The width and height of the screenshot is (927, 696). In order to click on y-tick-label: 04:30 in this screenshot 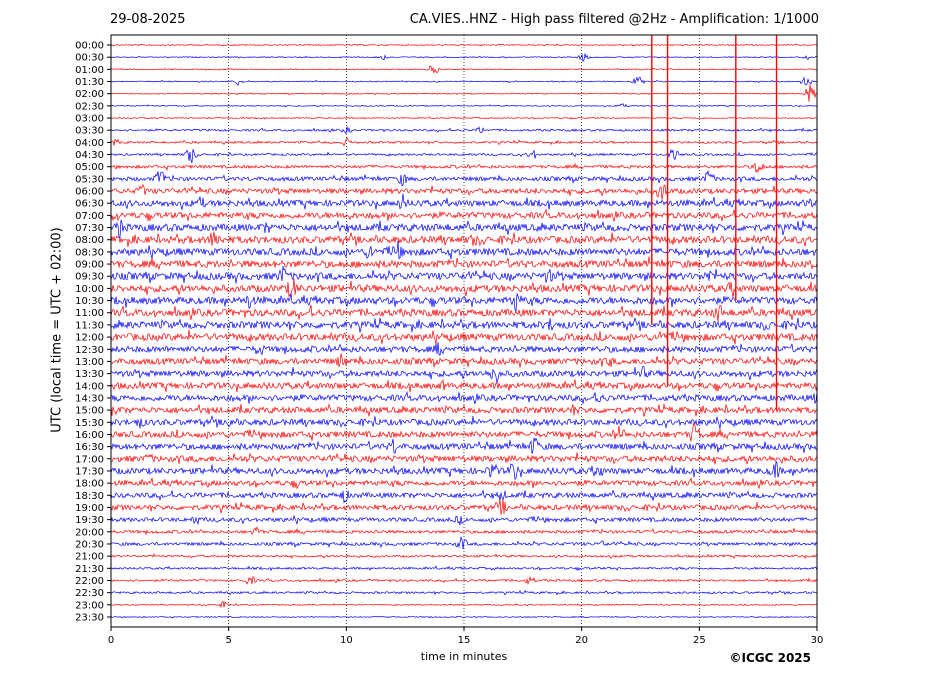, I will do `click(89, 155)`.